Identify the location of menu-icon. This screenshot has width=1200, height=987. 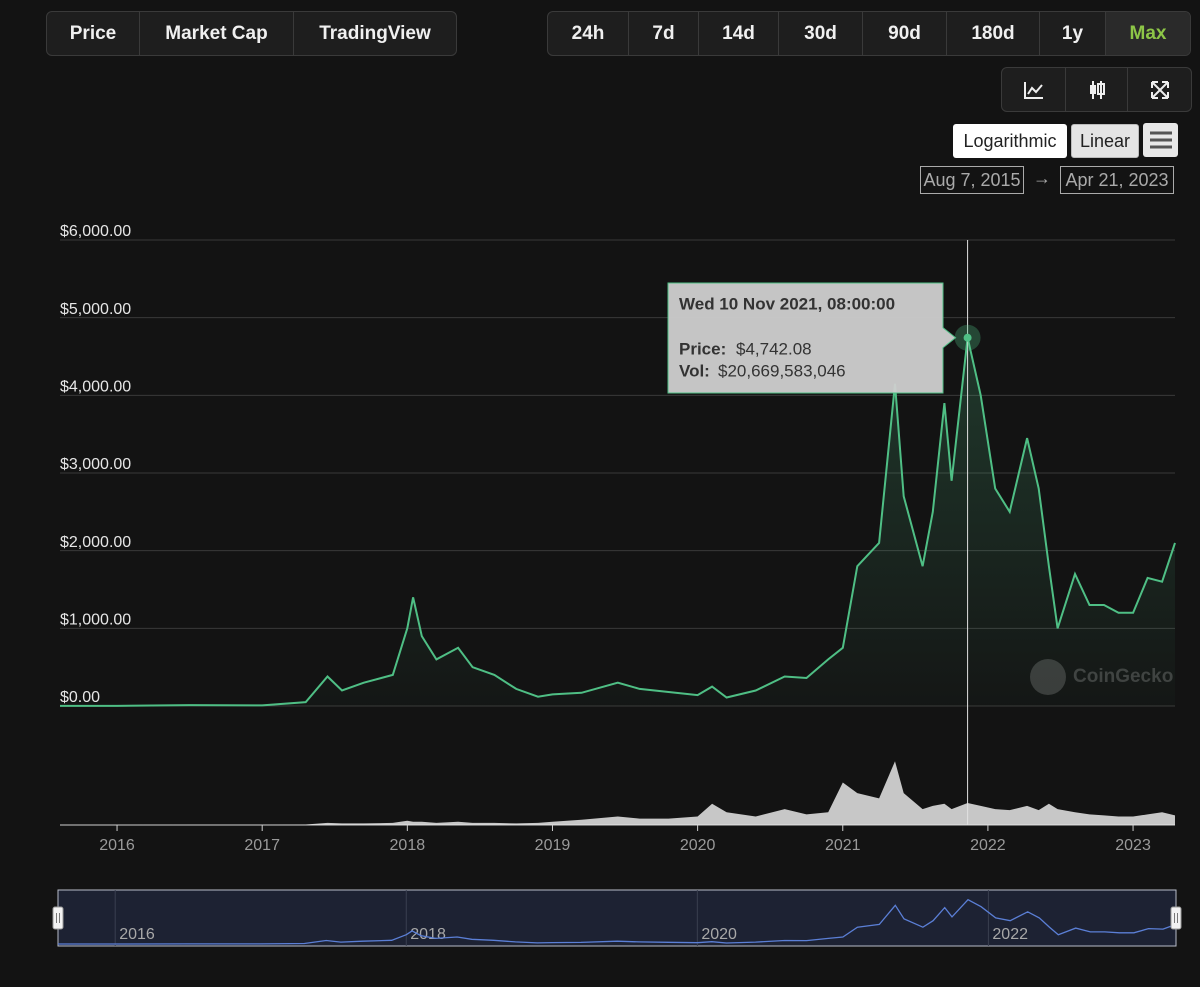
(1160, 140).